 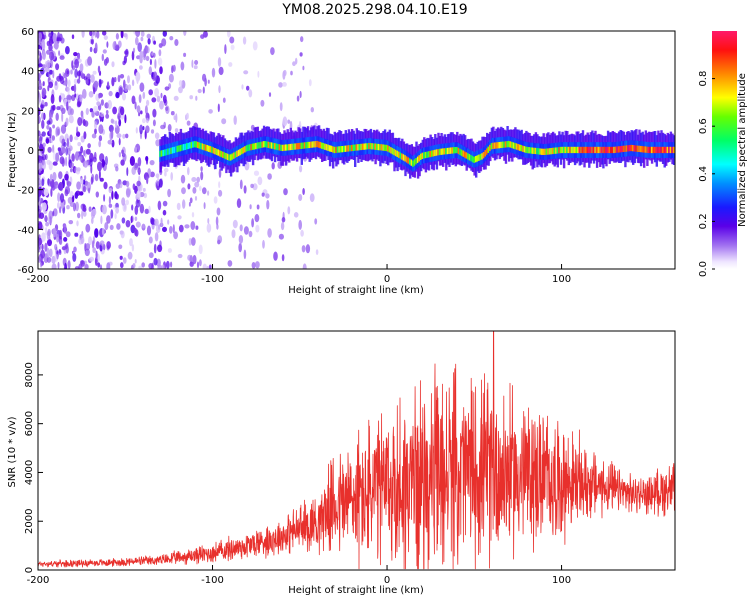 What do you see at coordinates (212, 279) in the screenshot?
I see `x-tick-label: -100` at bounding box center [212, 279].